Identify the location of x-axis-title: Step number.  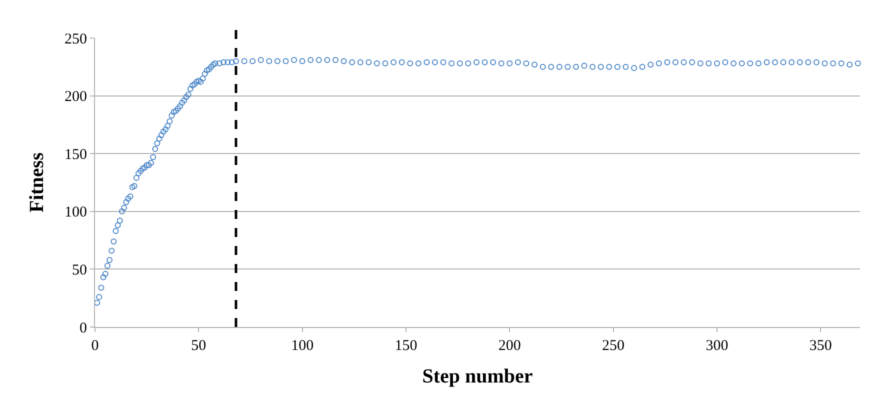
(477, 377).